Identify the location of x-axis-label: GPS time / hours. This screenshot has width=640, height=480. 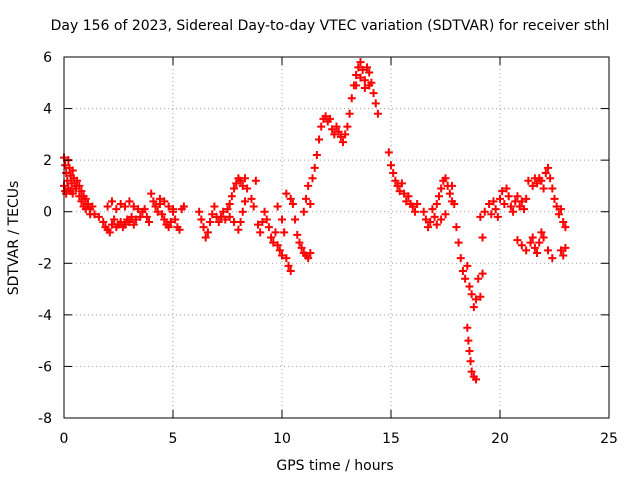
(334, 466).